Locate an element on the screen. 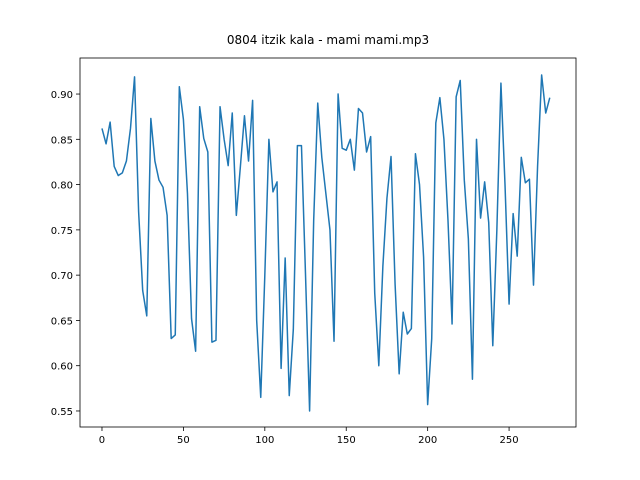 This screenshot has width=640, height=480. y-tick-label: 0.80 is located at coordinates (62, 186).